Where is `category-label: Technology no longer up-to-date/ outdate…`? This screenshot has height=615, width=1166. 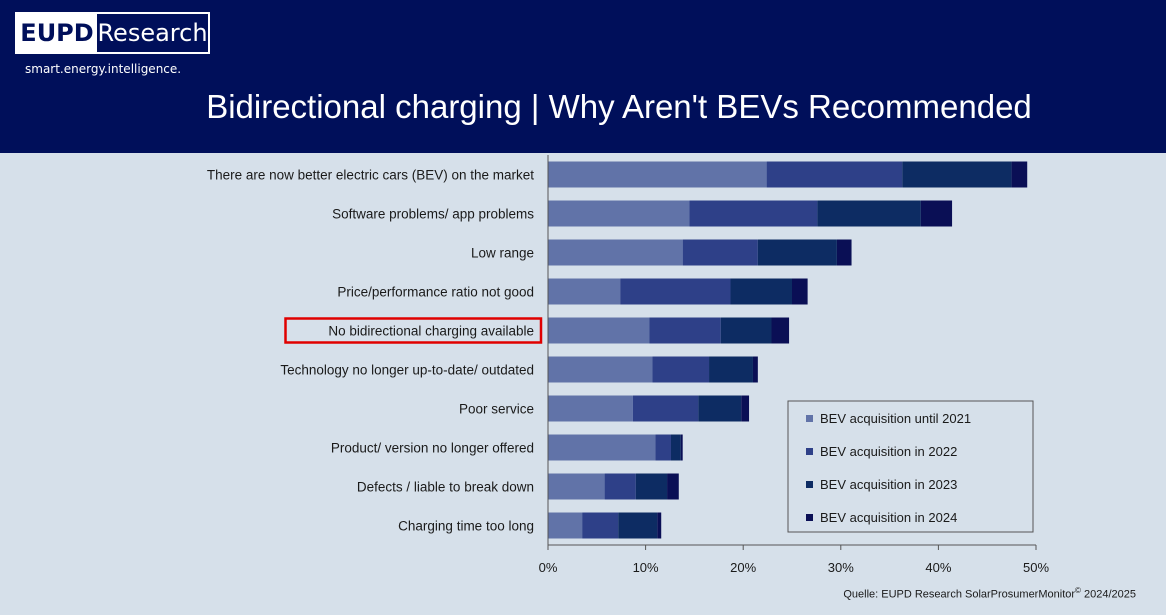 category-label: Technology no longer up-to-date/ outdate… is located at coordinates (407, 370).